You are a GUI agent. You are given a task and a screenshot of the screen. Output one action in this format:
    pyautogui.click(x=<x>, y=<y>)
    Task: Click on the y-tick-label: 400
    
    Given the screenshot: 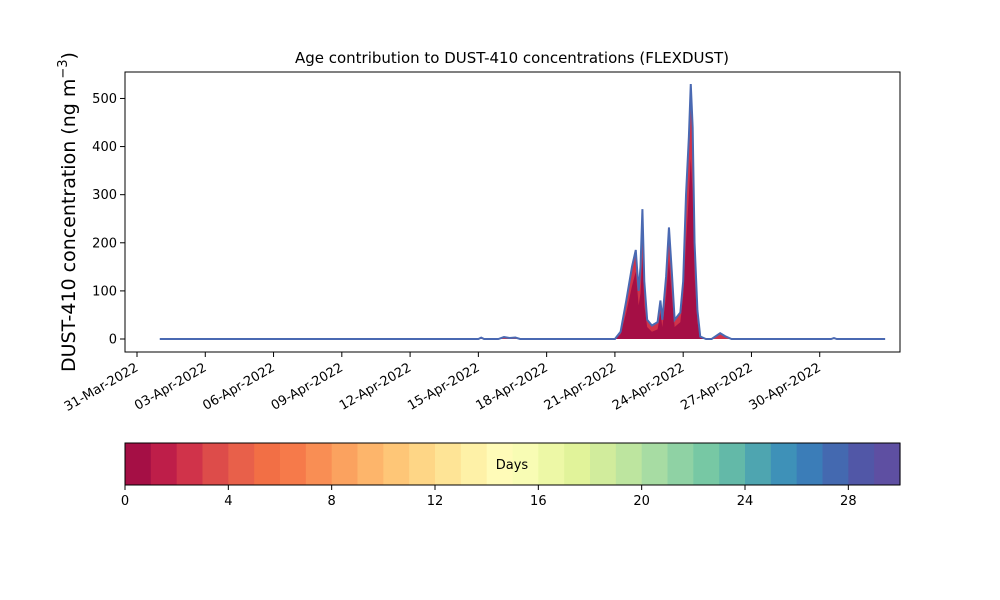 What is the action you would take?
    pyautogui.click(x=104, y=147)
    